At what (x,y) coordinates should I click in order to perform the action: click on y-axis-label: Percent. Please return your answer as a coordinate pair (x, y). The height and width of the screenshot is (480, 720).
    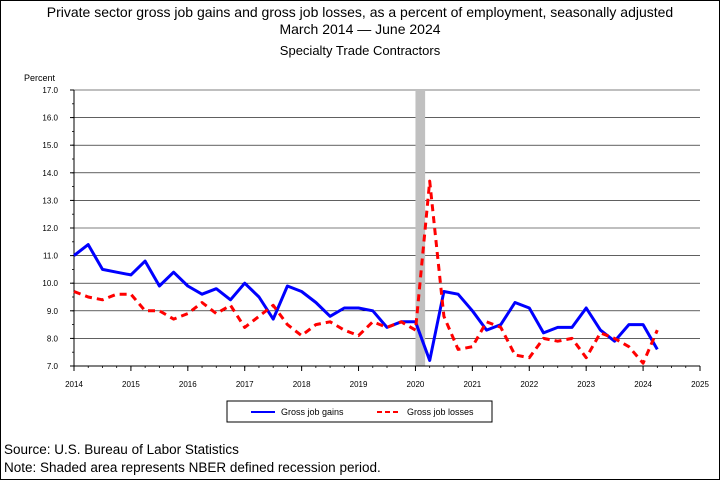
    Looking at the image, I should click on (40, 78).